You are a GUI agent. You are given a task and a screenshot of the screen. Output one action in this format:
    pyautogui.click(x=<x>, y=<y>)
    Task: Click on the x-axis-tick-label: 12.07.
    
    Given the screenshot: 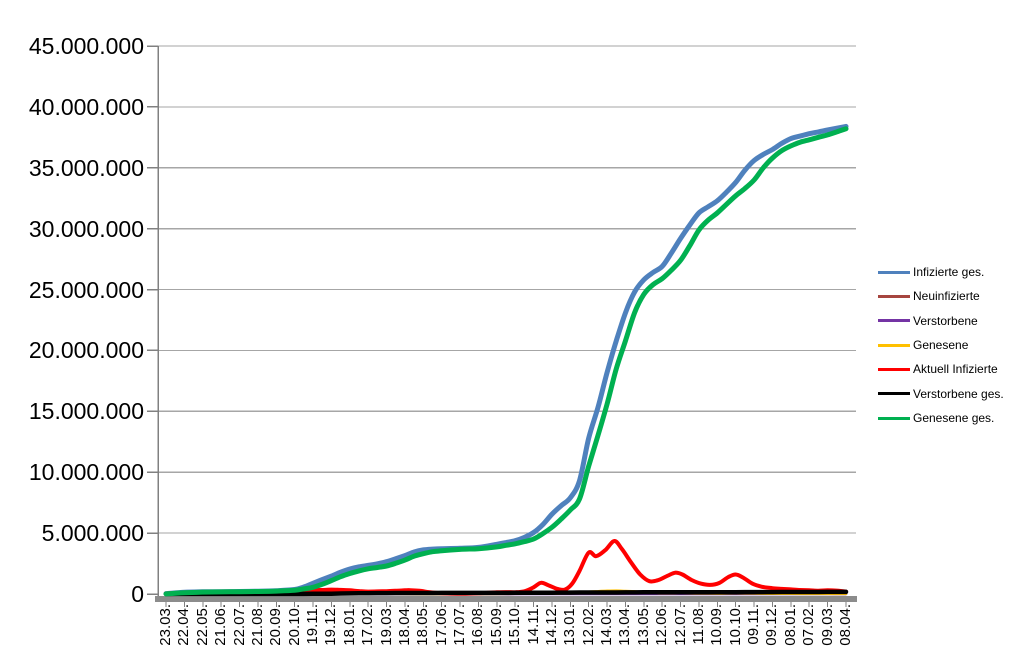 What is the action you would take?
    pyautogui.click(x=680, y=625)
    